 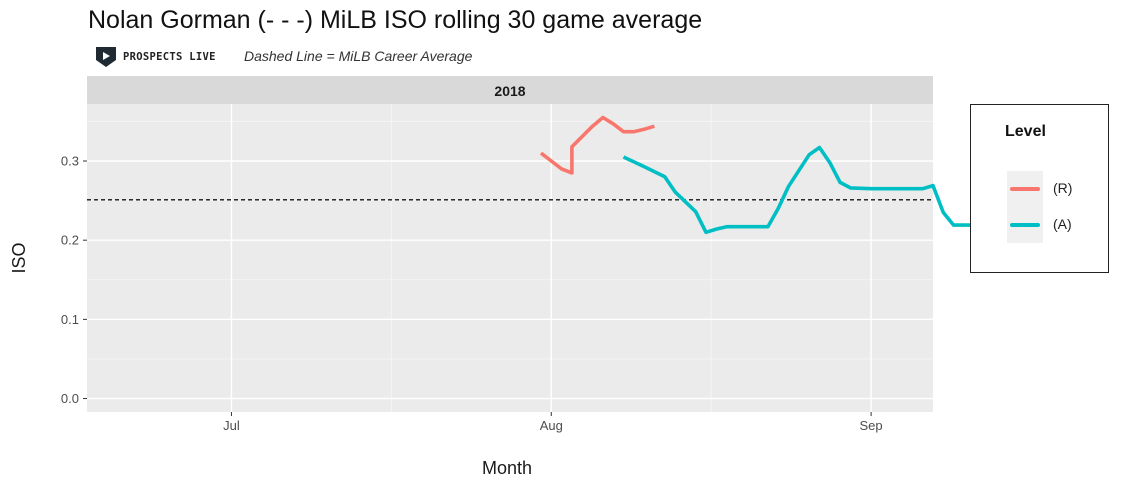 I want to click on series-line-a, so click(x=798, y=190).